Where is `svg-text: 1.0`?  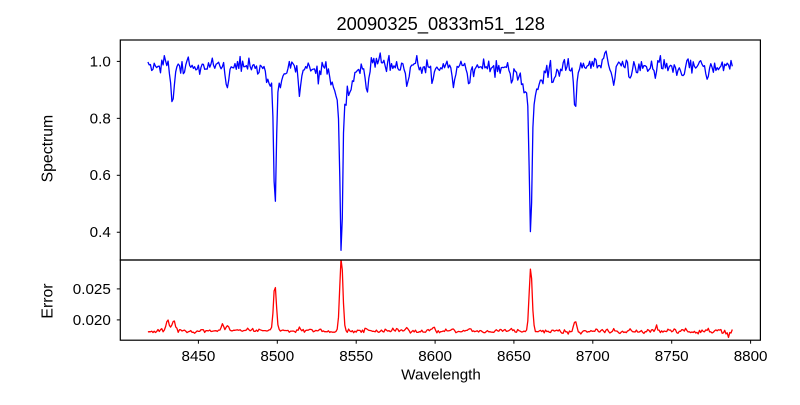 svg-text: 1.0 is located at coordinates (100, 61).